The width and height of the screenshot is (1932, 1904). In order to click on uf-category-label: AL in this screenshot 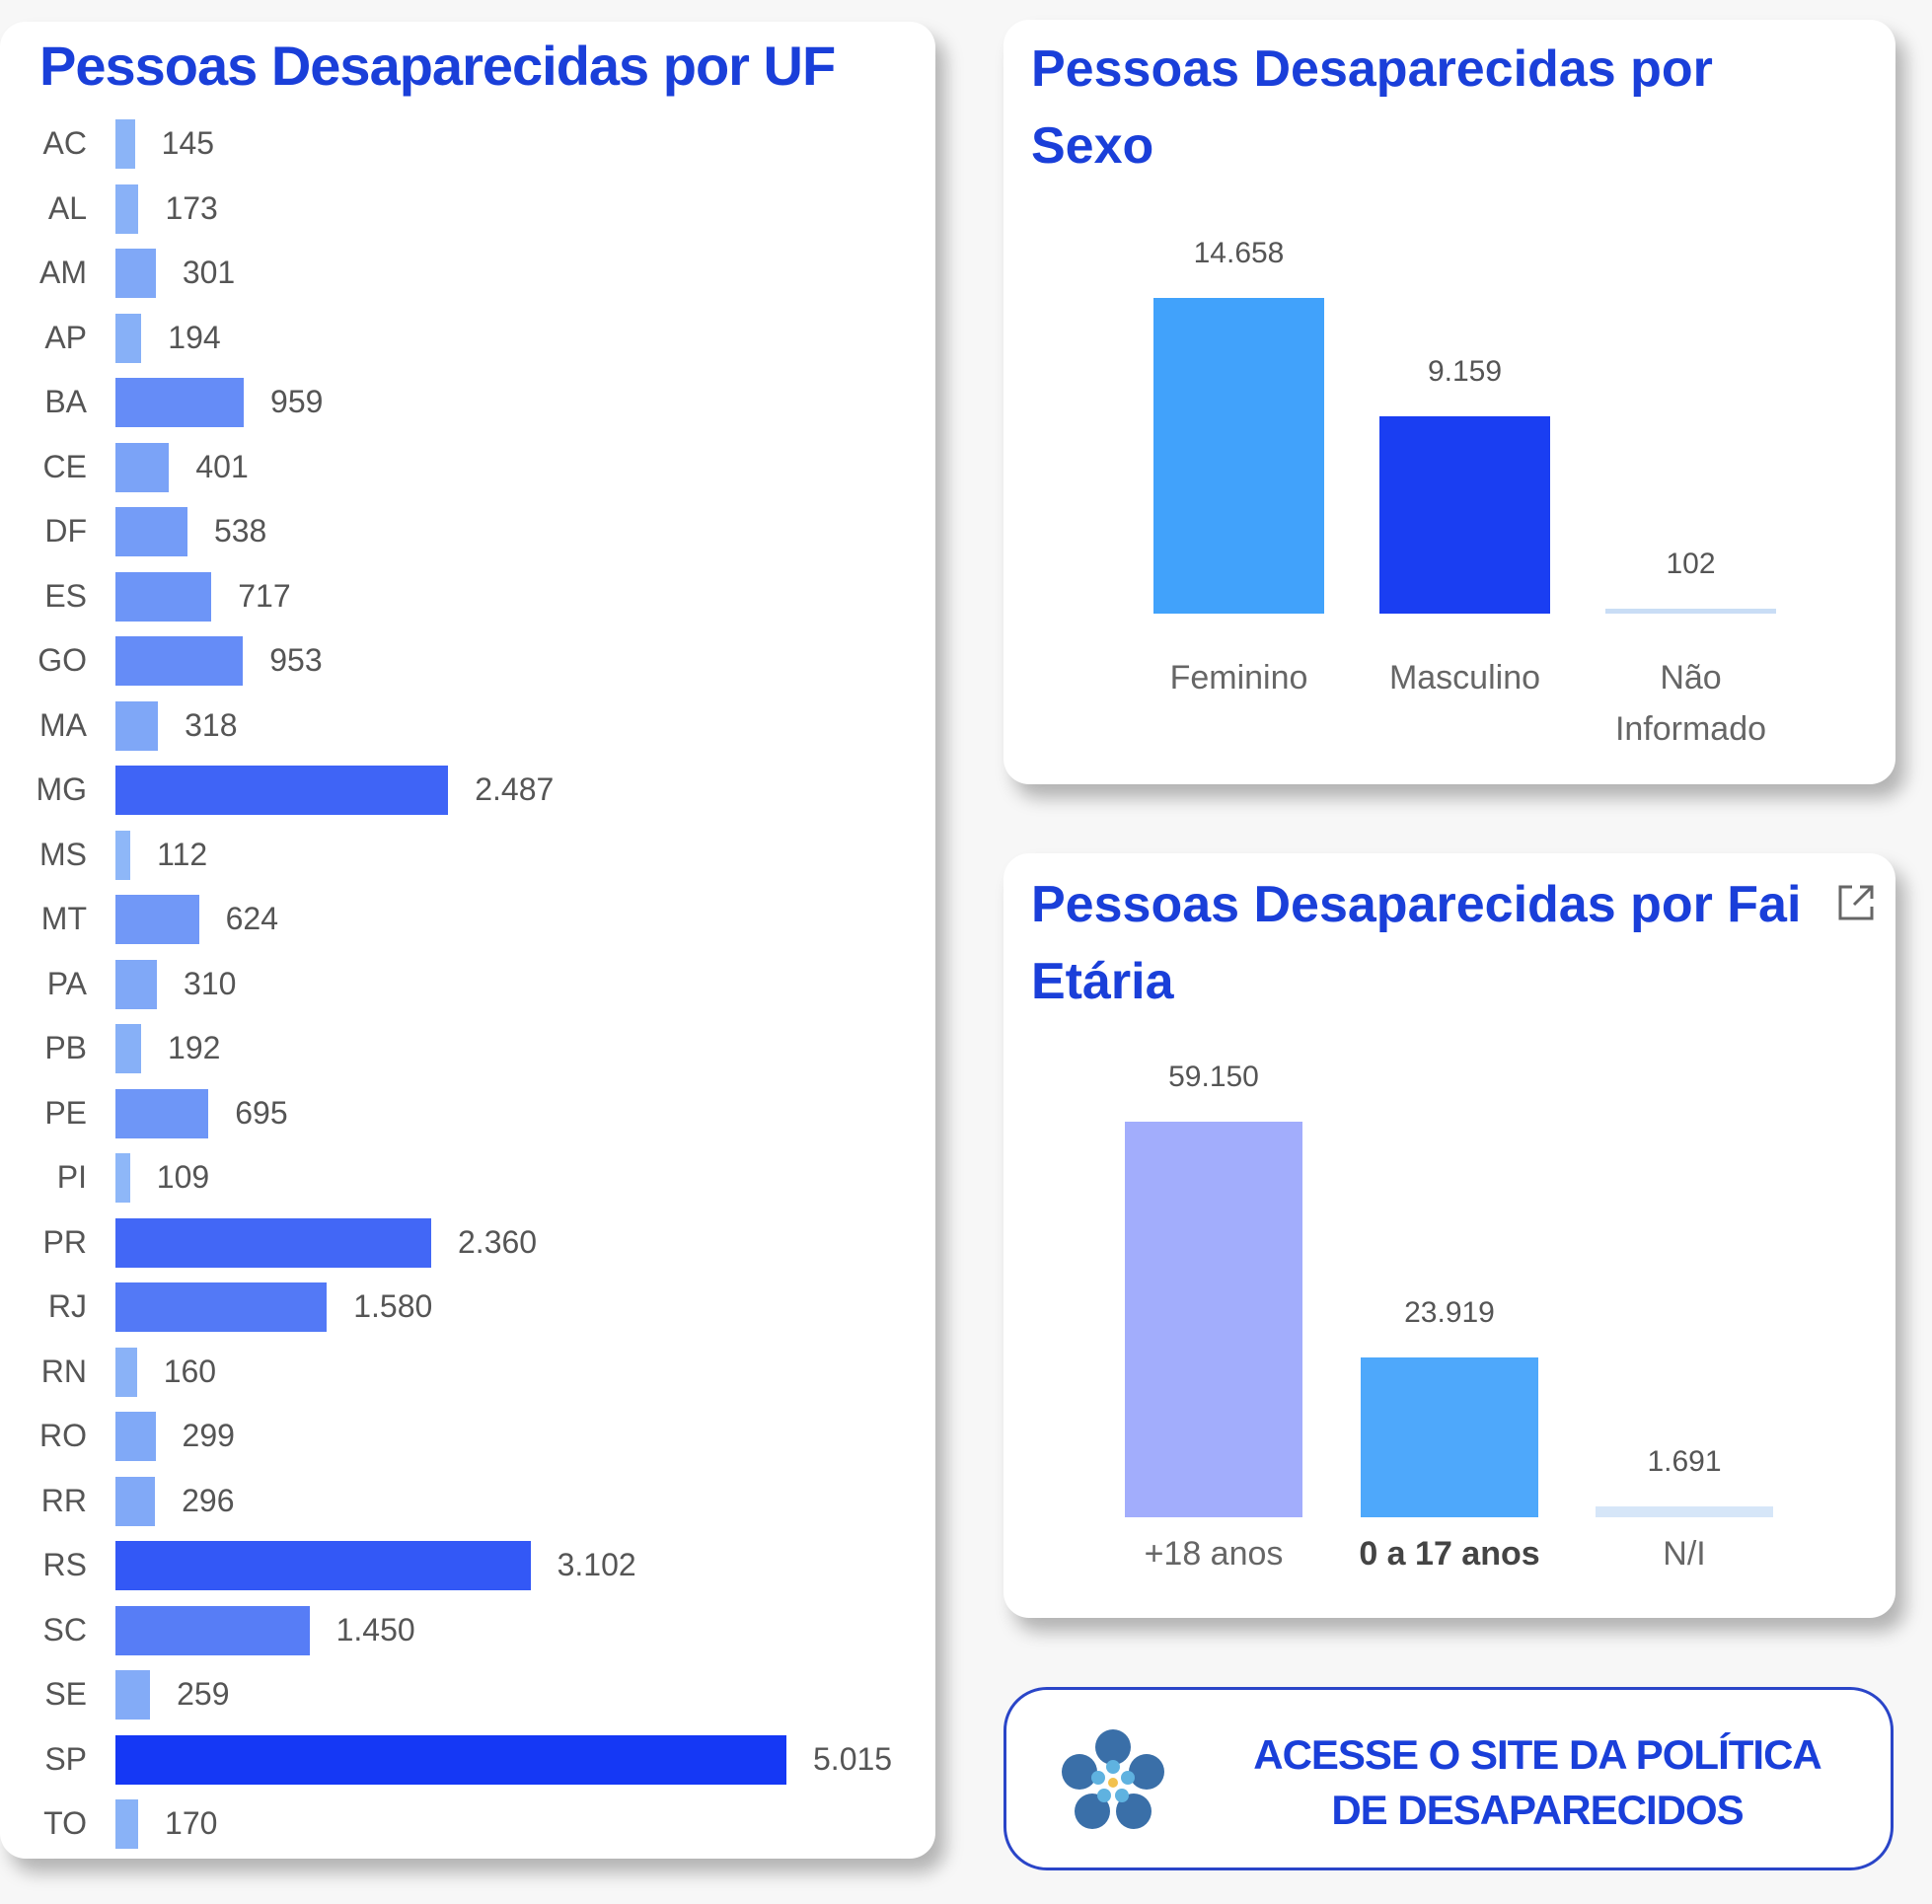, I will do `click(67, 207)`.